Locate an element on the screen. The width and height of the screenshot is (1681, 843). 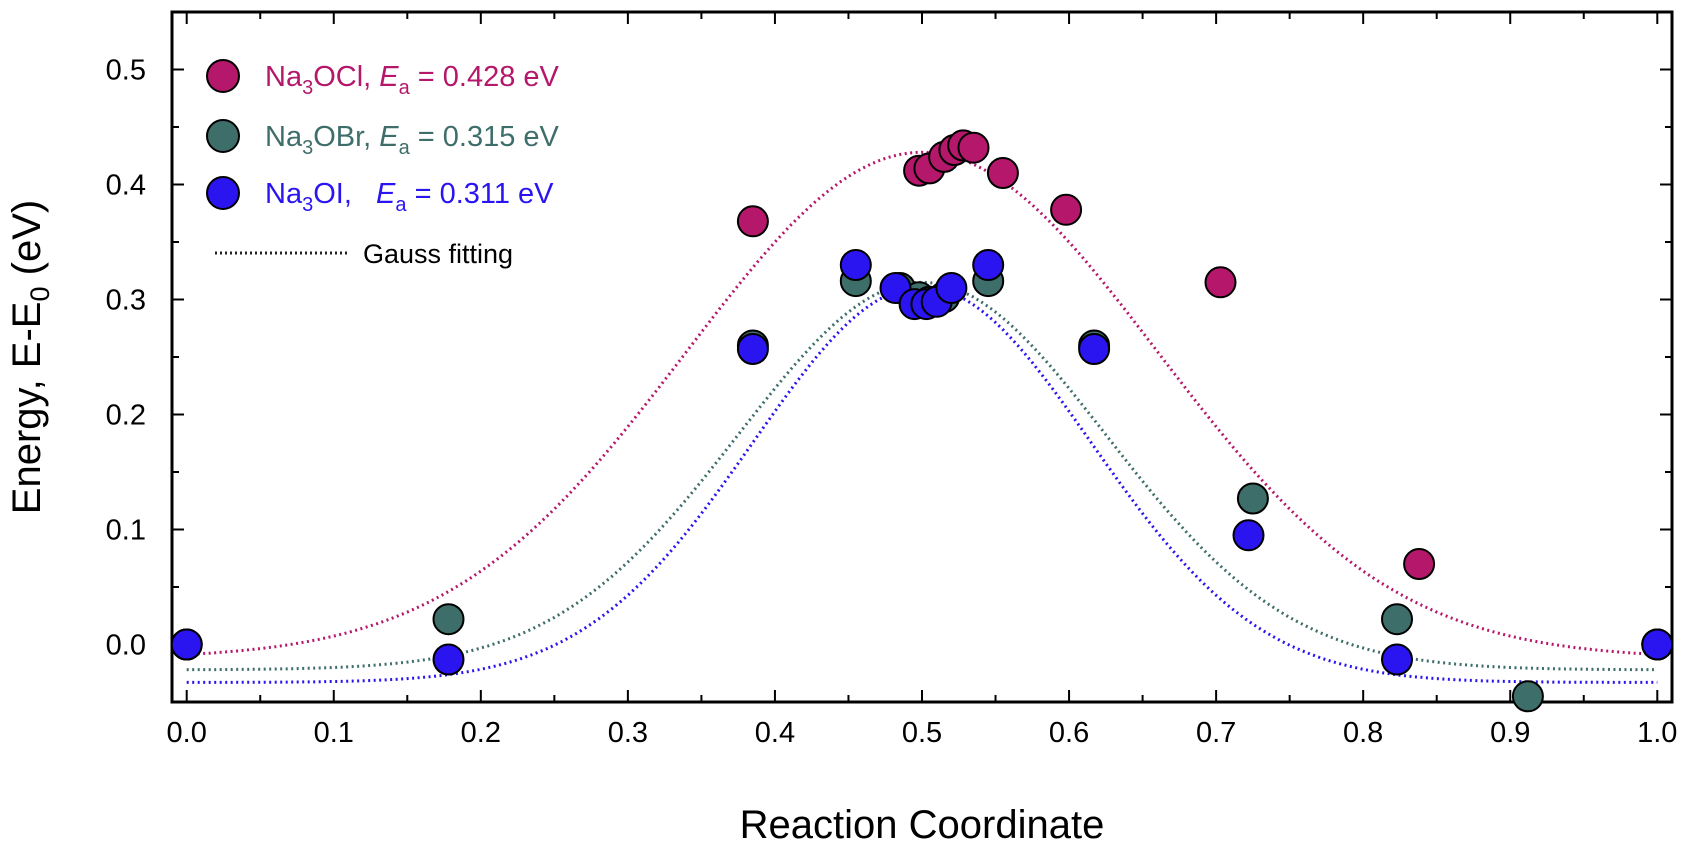
x-tick-label: 0.4 is located at coordinates (775, 733).